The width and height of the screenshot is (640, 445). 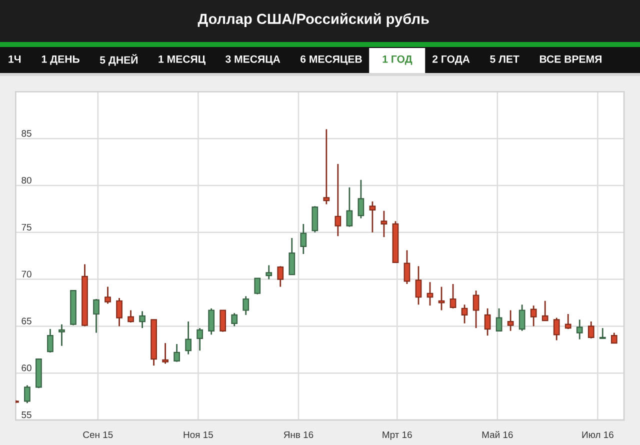 I want to click on x-tick-label: Июл 16, so click(x=598, y=434).